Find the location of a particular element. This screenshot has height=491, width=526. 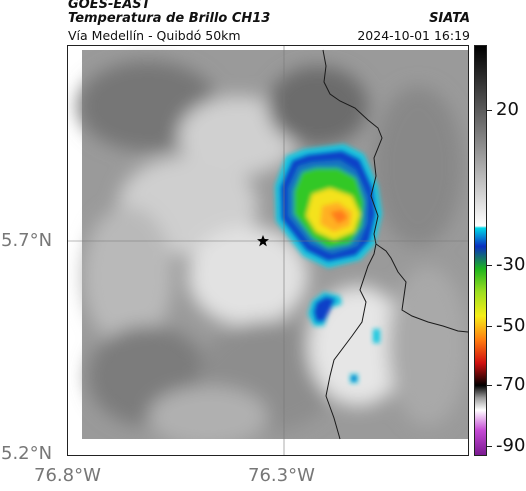

convective-cell-small is located at coordinates (344, 337).